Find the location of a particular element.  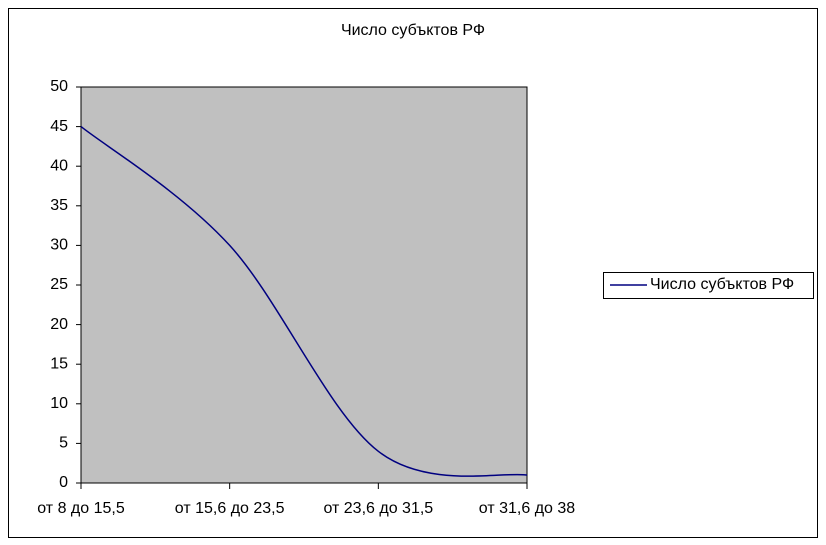

legend-label: Число субъктов РФ is located at coordinates (722, 284).